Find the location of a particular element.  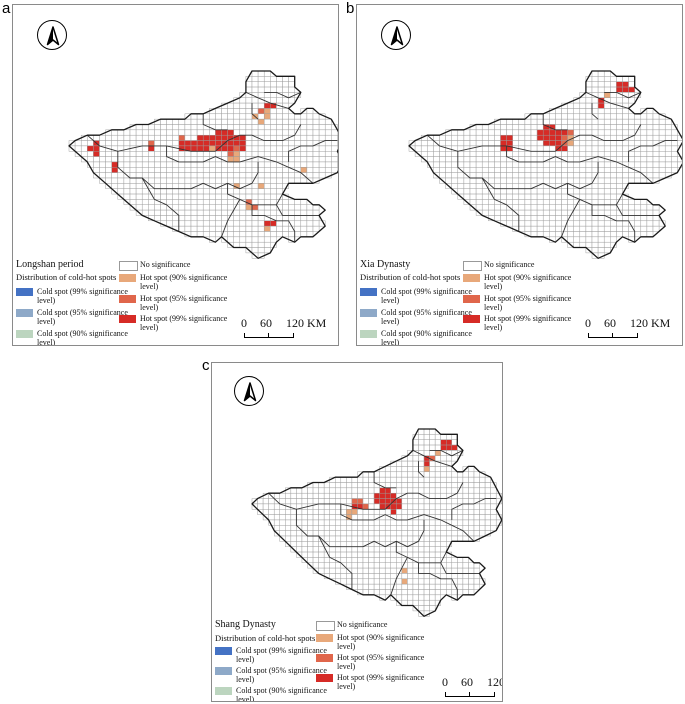

legend-swatch is located at coordinates (127, 278).